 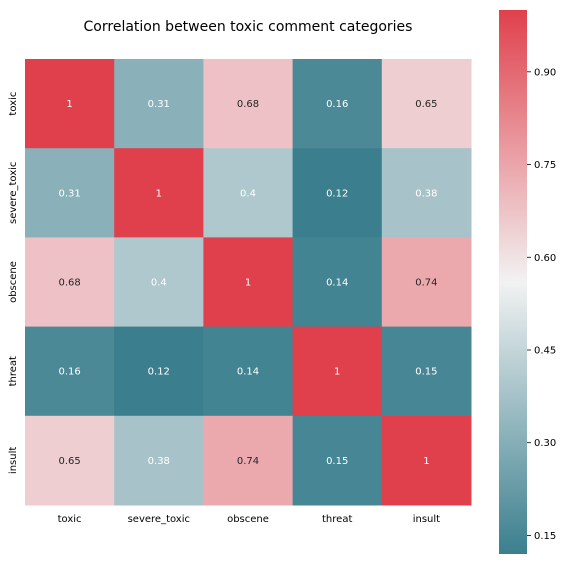 I want to click on heatmap-cell-threat-severe_toxic, so click(x=159, y=371).